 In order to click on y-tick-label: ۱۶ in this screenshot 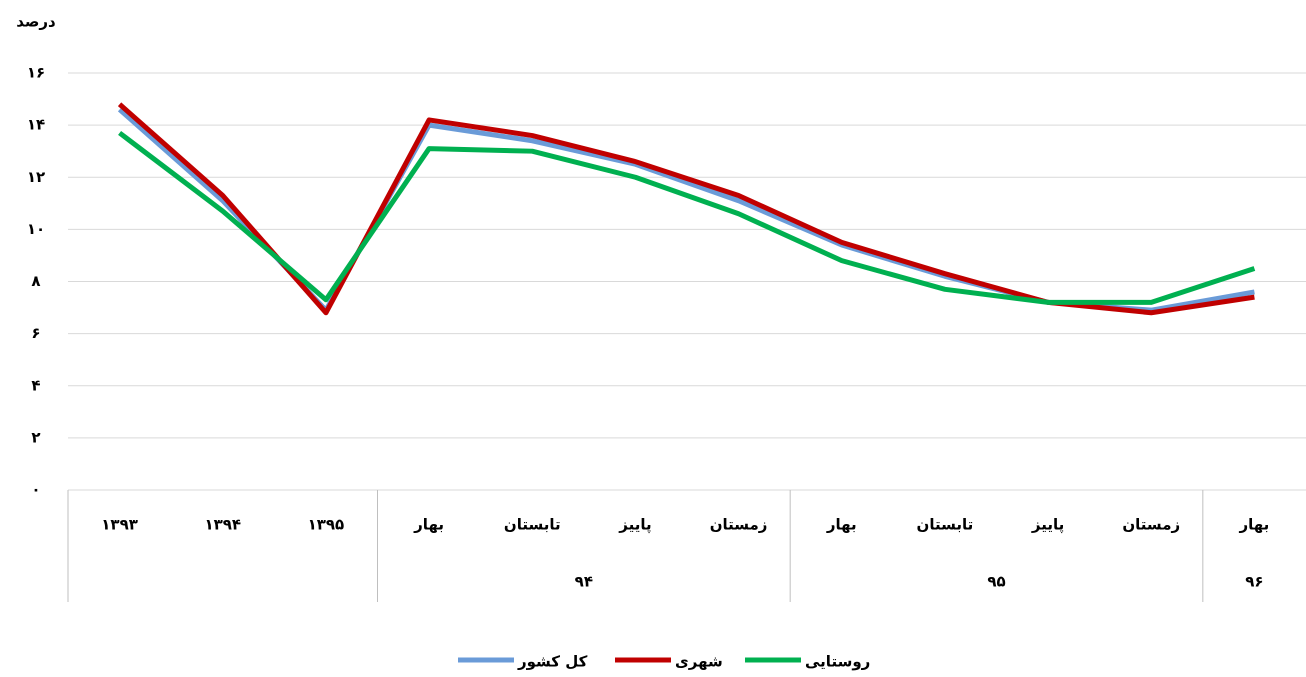, I will do `click(36, 73)`.